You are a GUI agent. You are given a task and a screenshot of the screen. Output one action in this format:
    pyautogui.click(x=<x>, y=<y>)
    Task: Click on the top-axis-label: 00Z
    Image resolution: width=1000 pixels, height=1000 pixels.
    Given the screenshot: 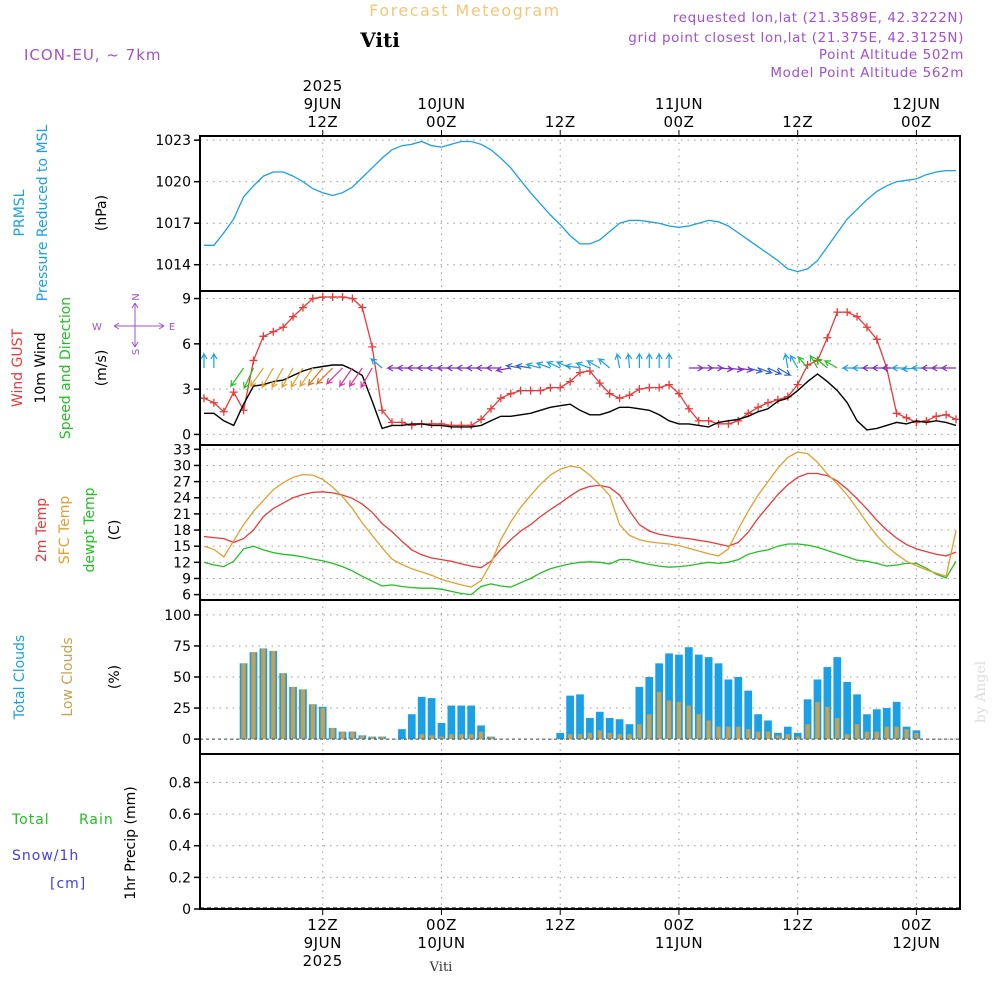 What is the action you would take?
    pyautogui.click(x=916, y=122)
    